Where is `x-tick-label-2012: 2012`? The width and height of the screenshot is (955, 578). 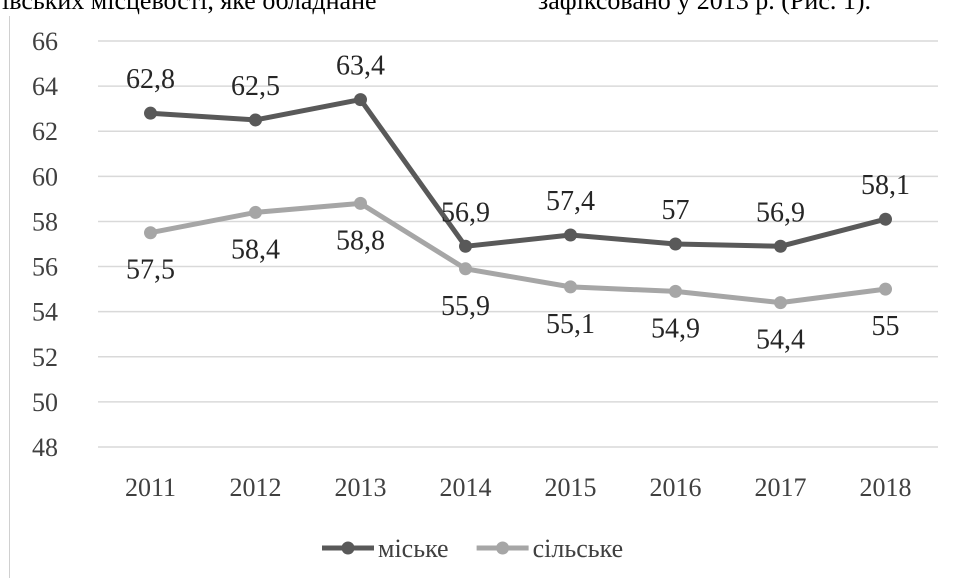 x-tick-label-2012: 2012 is located at coordinates (256, 487).